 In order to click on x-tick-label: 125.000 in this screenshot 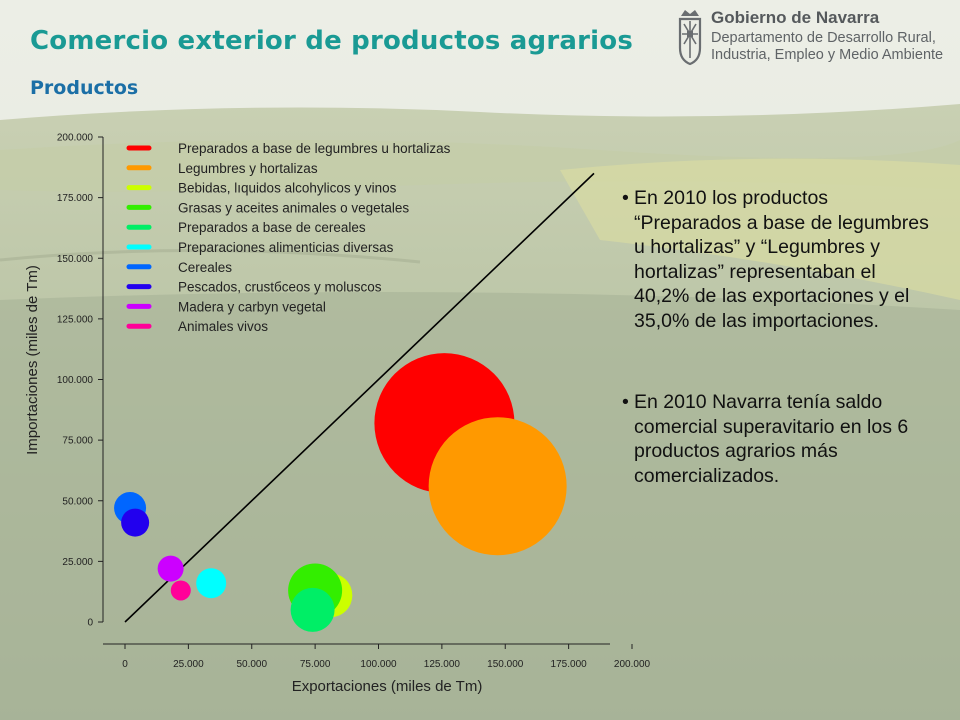, I will do `click(442, 664)`.